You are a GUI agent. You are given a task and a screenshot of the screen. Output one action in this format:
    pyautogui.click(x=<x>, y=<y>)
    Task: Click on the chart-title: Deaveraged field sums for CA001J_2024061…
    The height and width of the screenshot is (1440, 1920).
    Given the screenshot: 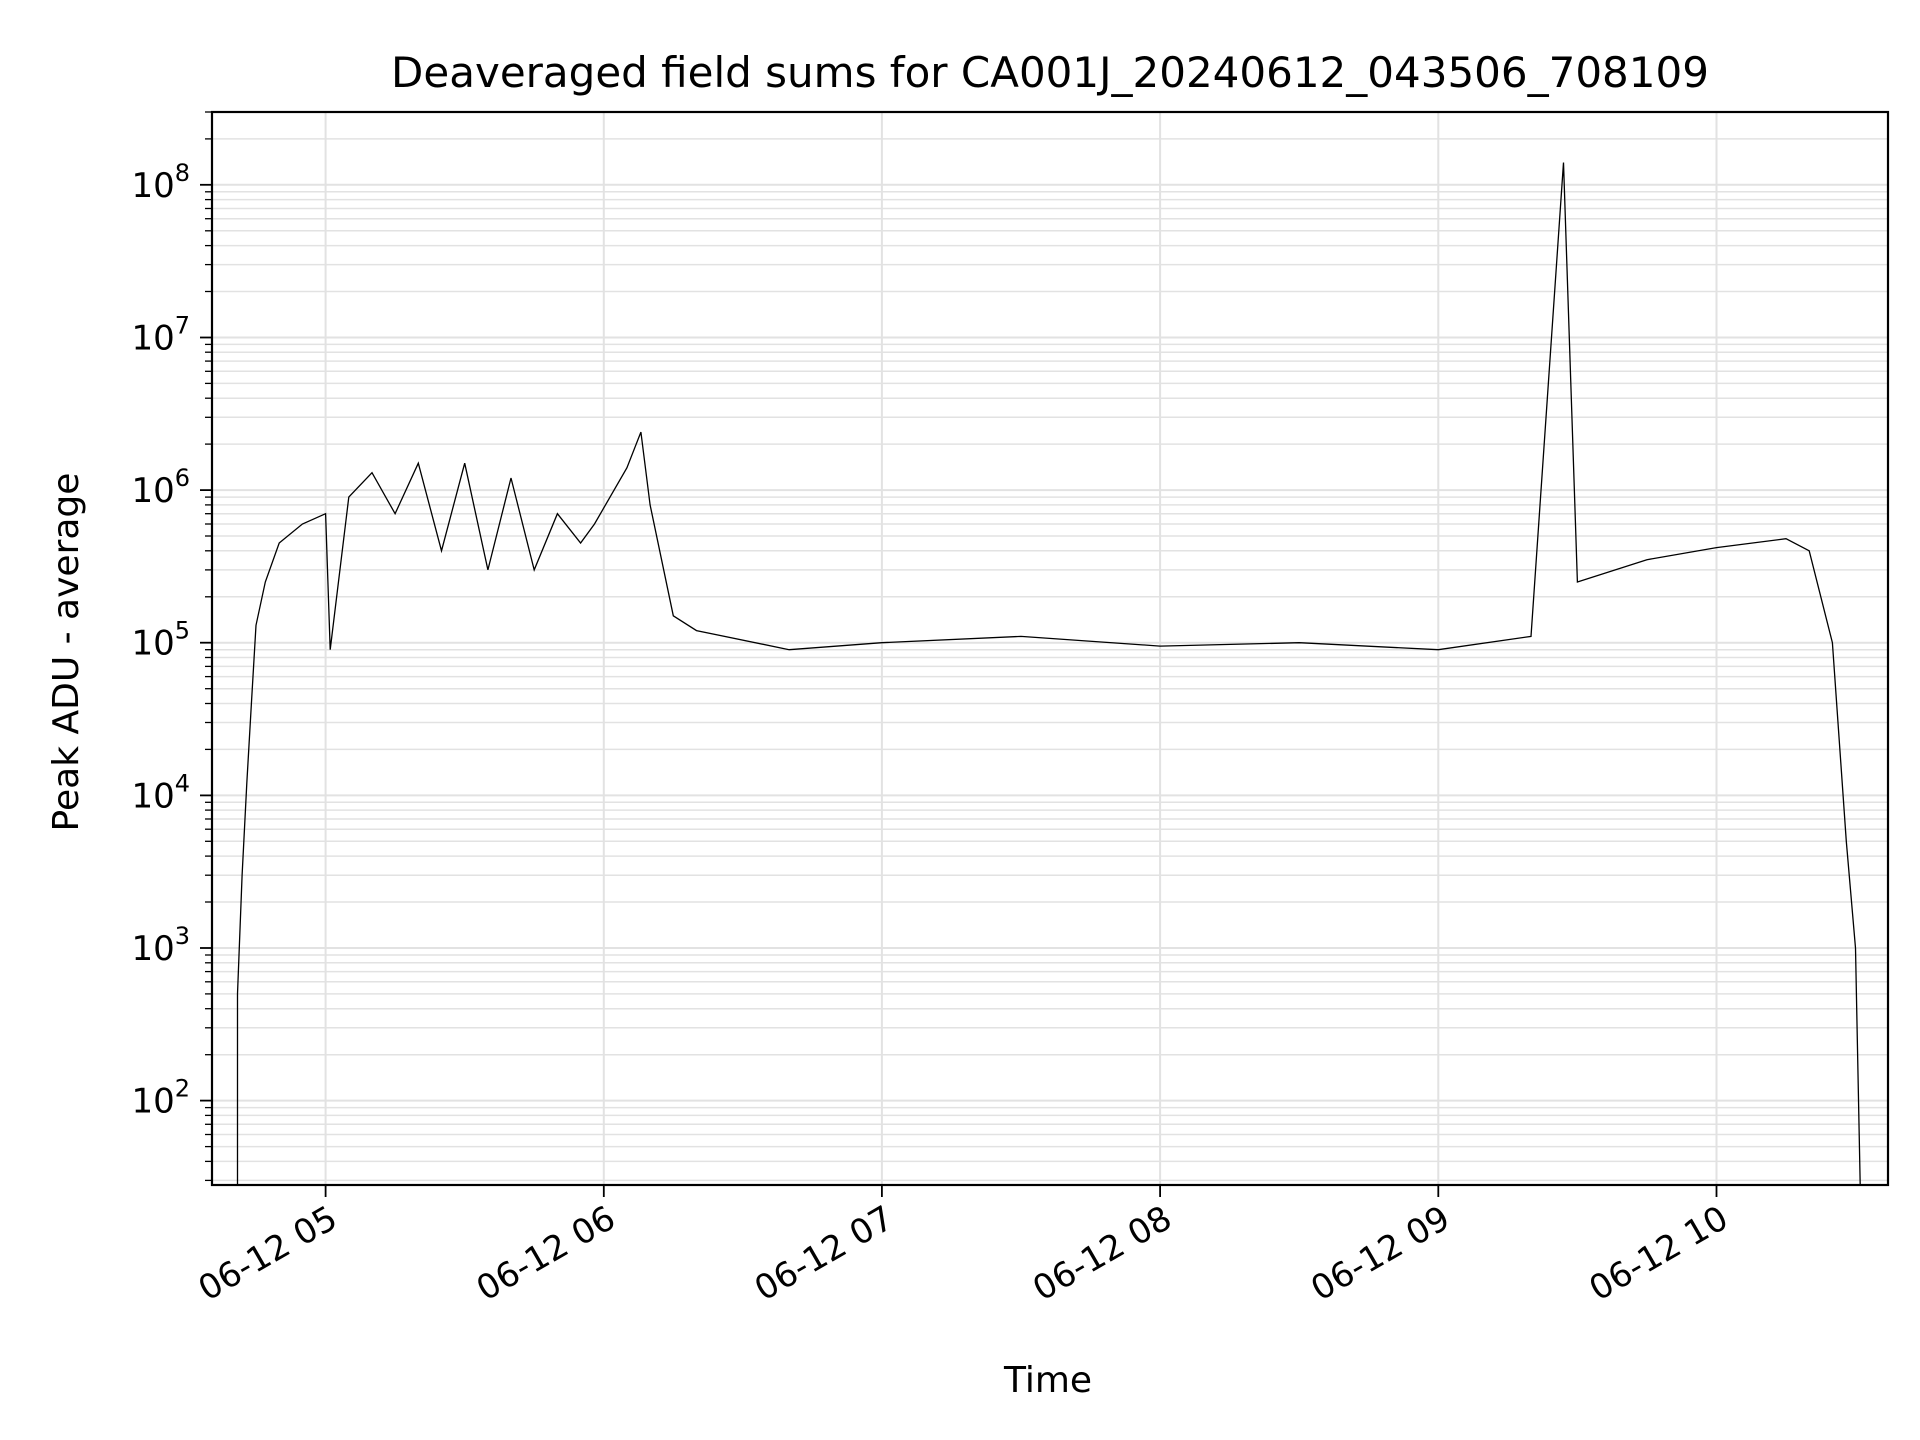 What is the action you would take?
    pyautogui.click(x=1050, y=72)
    